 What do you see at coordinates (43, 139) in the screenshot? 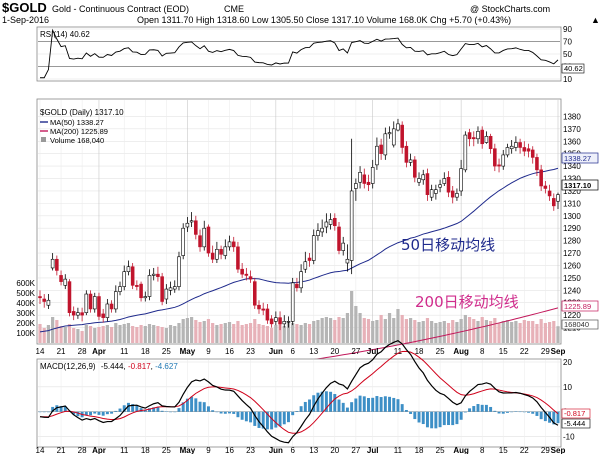
I see `volume-legend-swatch` at bounding box center [43, 139].